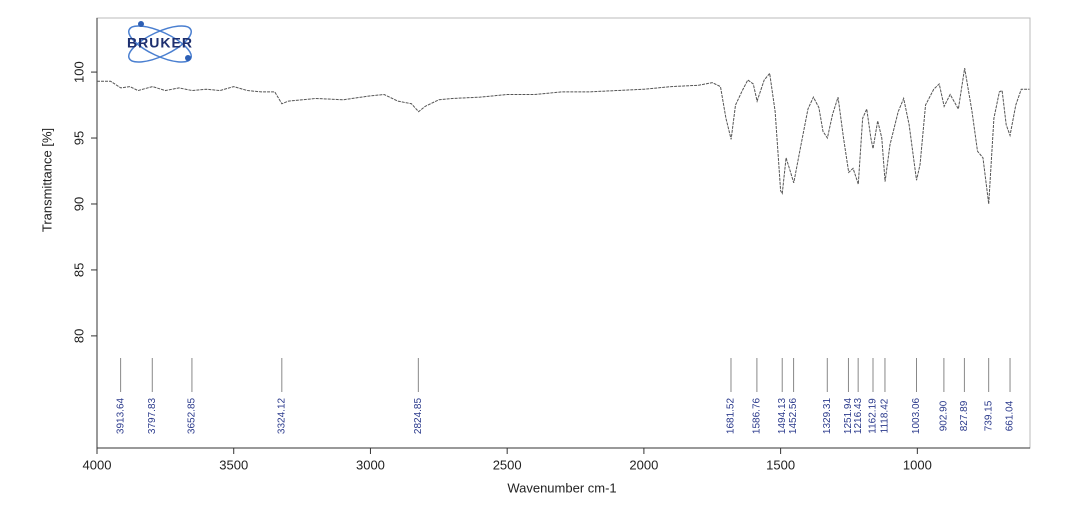  I want to click on logo-text: BRUKER, so click(160, 43).